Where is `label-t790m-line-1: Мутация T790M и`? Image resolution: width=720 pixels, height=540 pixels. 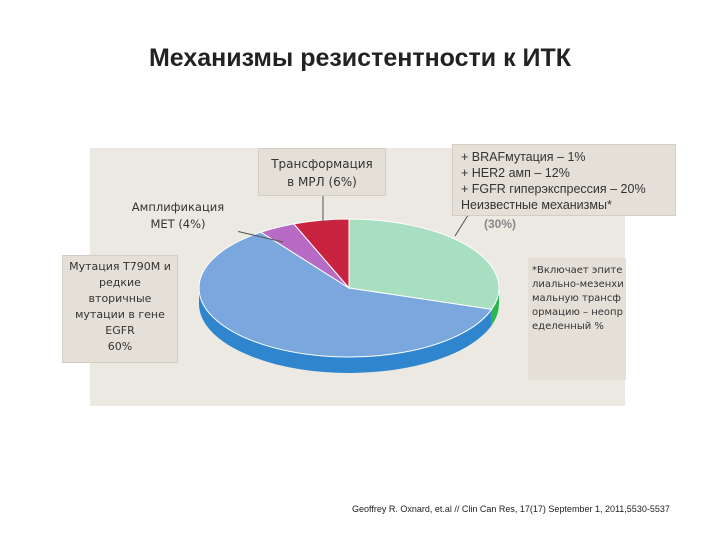
label-t790m-line-1: Мутация T790M и is located at coordinates (120, 266).